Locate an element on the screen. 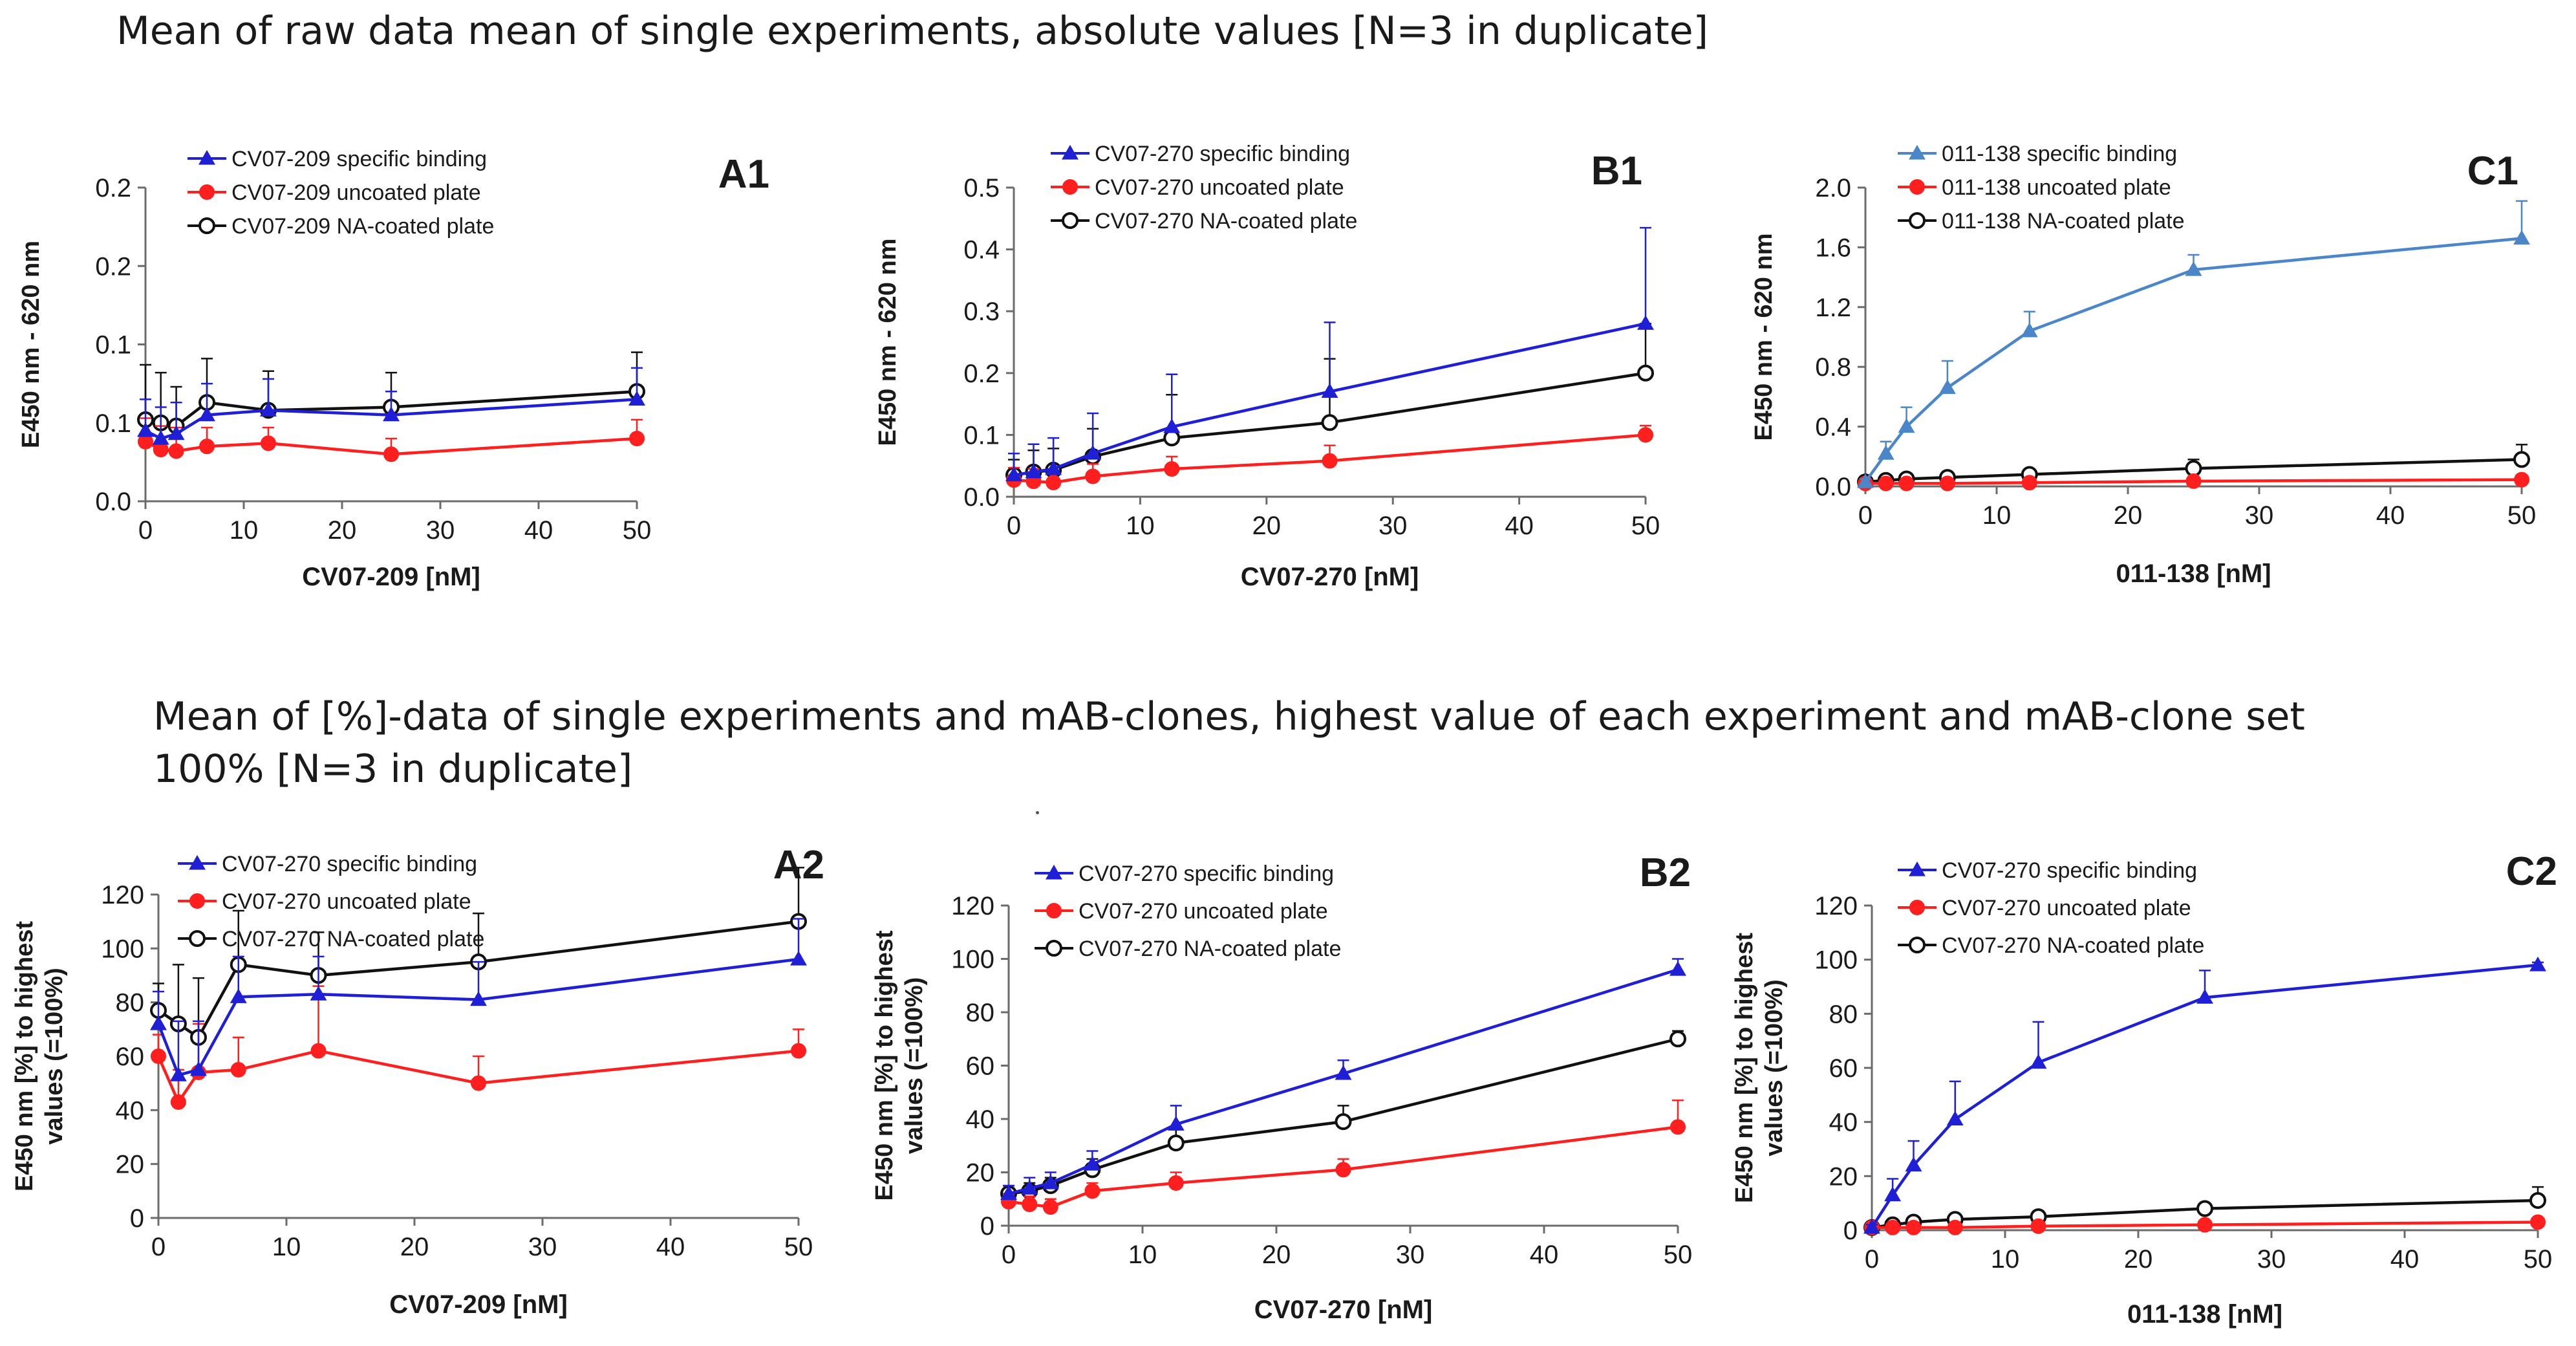  y-tick-label: 1.6 is located at coordinates (1833, 247).